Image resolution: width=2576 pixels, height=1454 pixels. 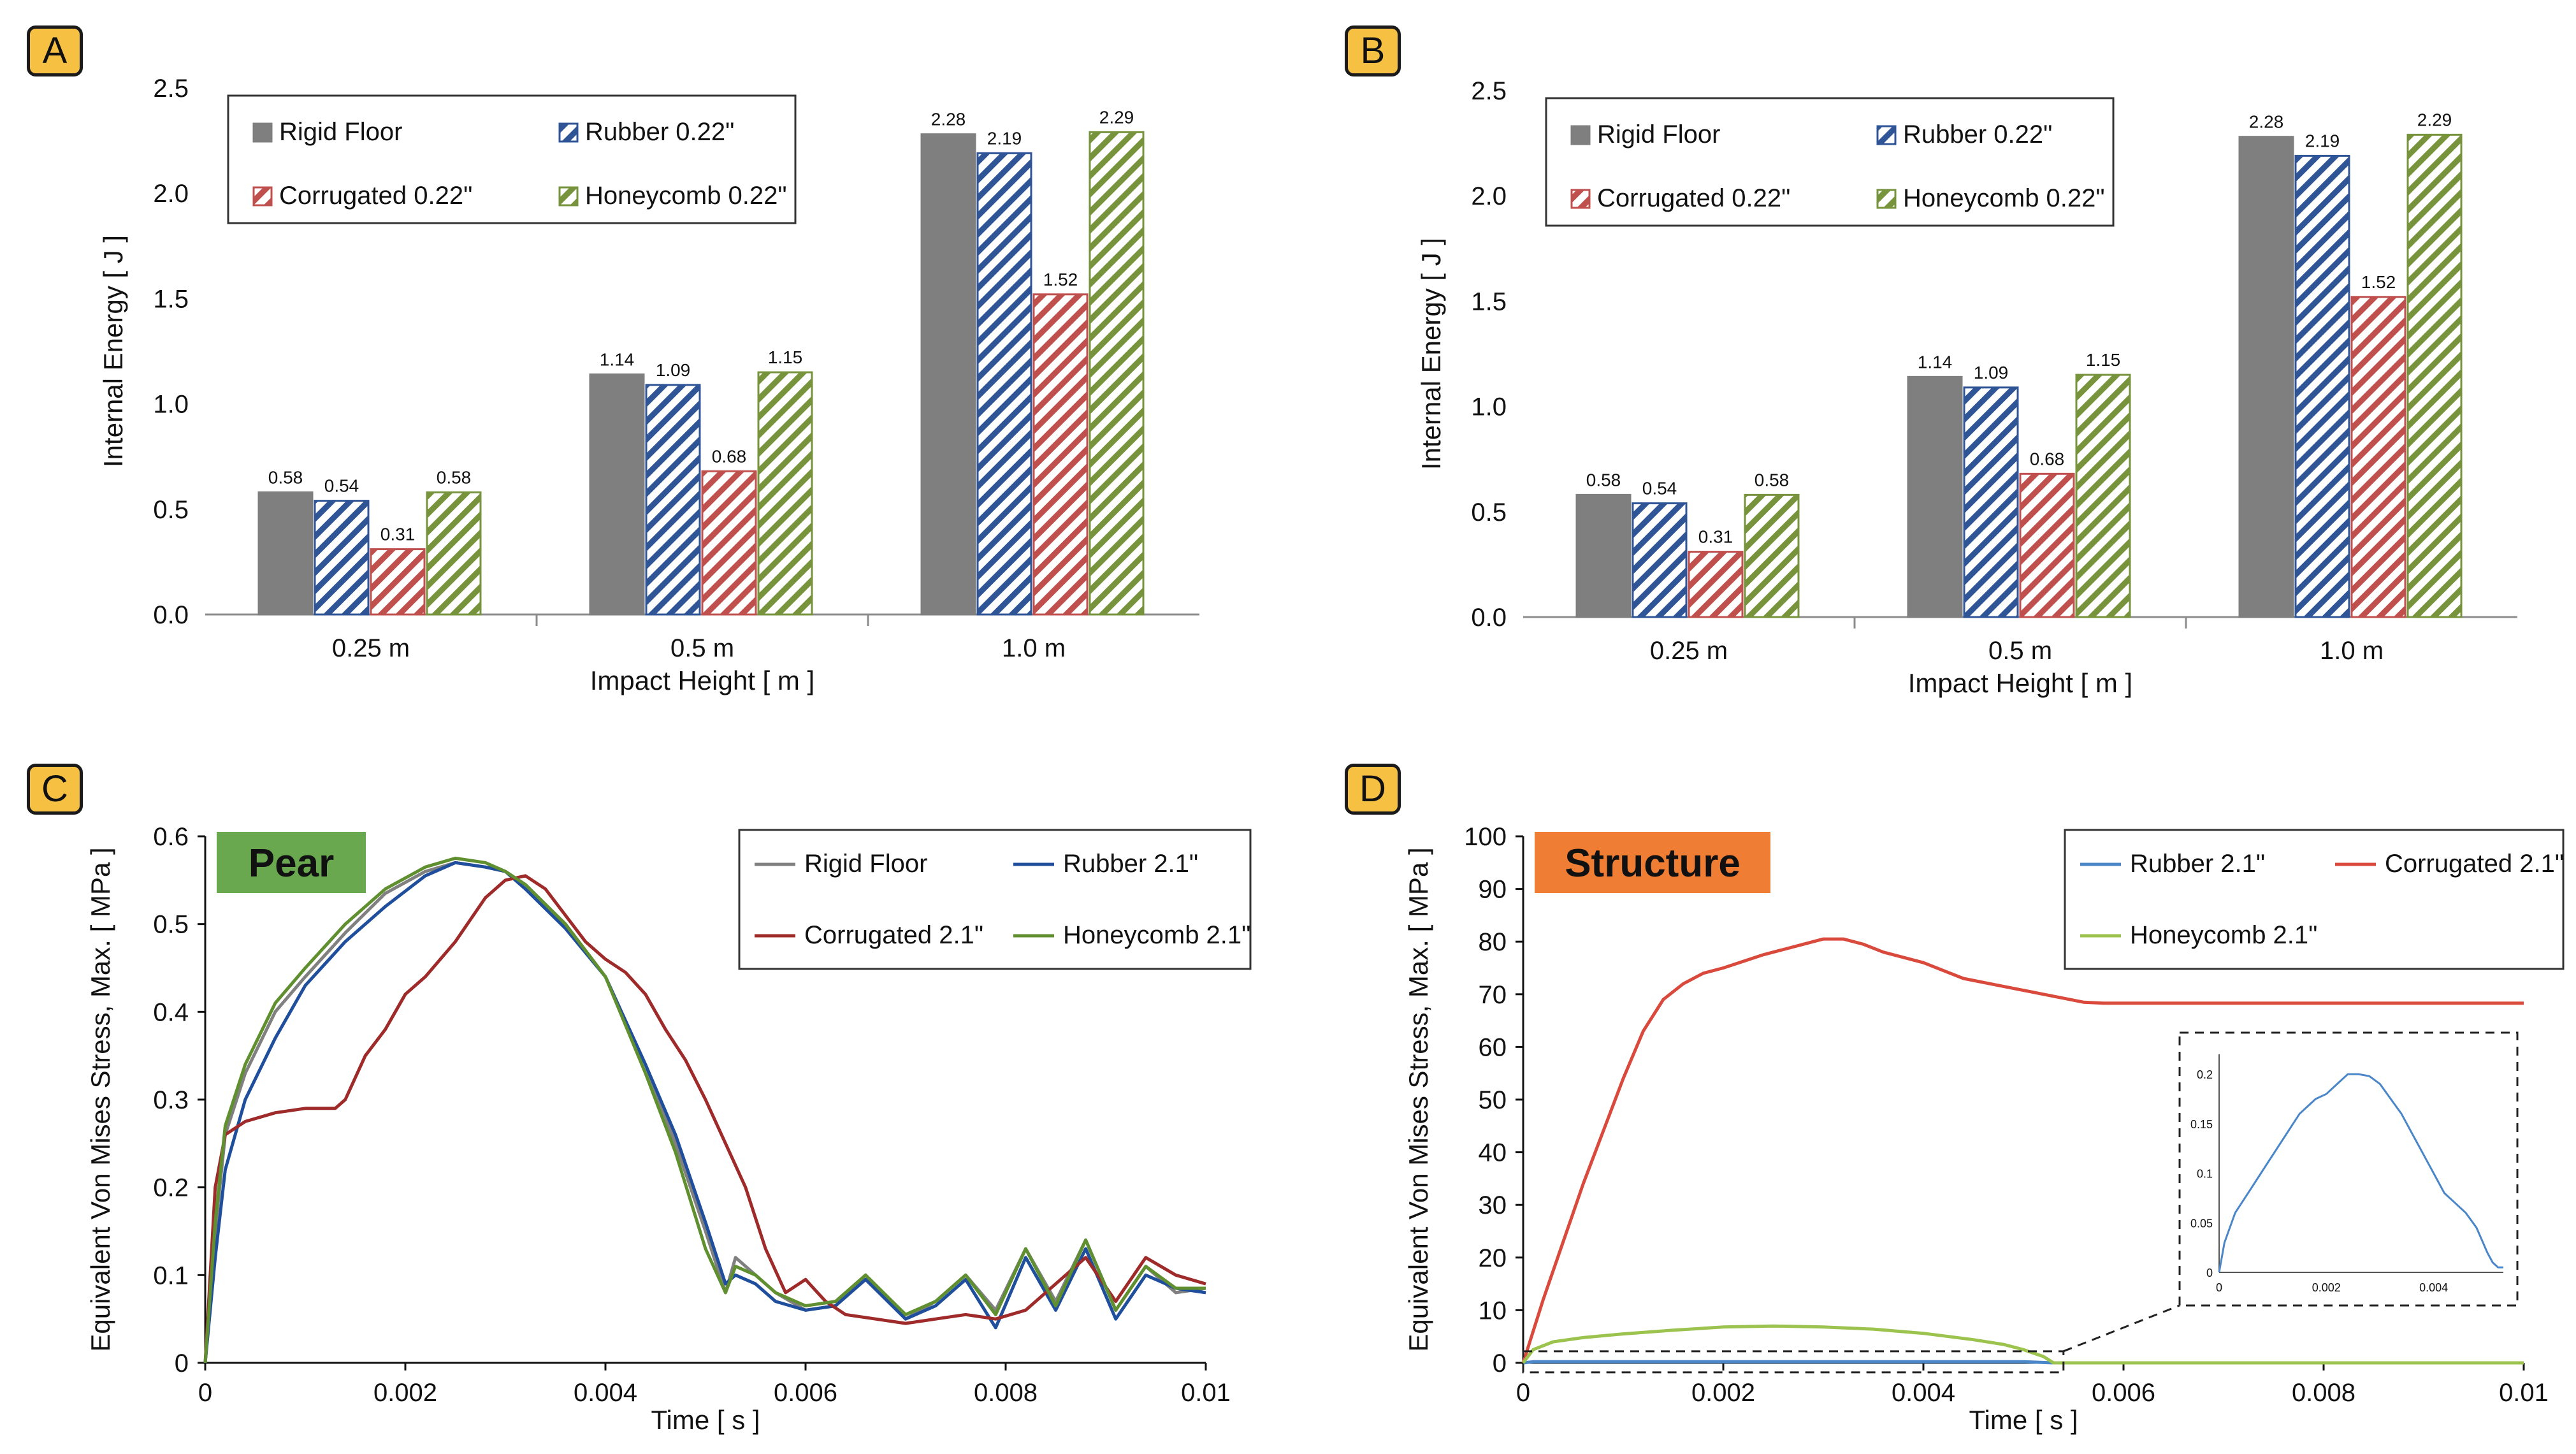 I want to click on d-inset-y-tick-label: 0, so click(x=2209, y=1273).